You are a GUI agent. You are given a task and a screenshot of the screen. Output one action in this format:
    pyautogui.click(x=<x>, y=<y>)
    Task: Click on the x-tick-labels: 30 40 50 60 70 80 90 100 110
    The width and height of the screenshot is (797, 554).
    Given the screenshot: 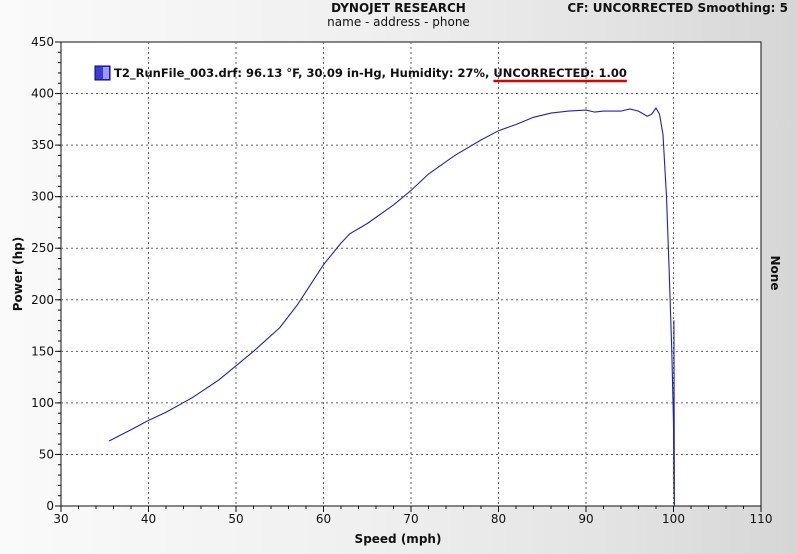 What is the action you would take?
    pyautogui.click(x=412, y=519)
    